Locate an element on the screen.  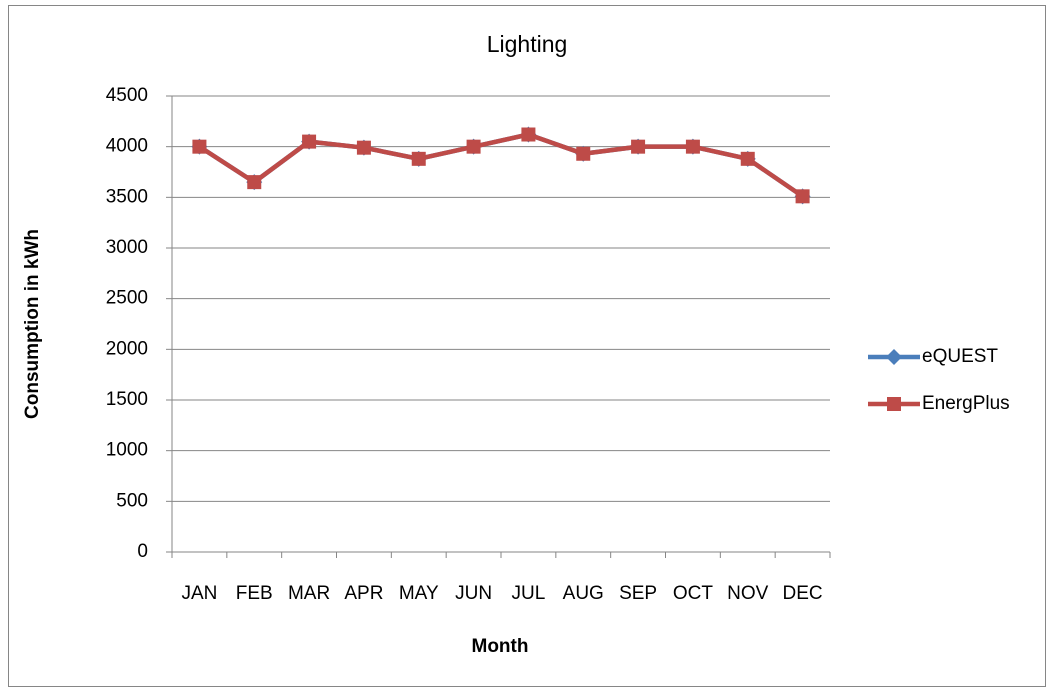
x-tick-label: FEB is located at coordinates (254, 593).